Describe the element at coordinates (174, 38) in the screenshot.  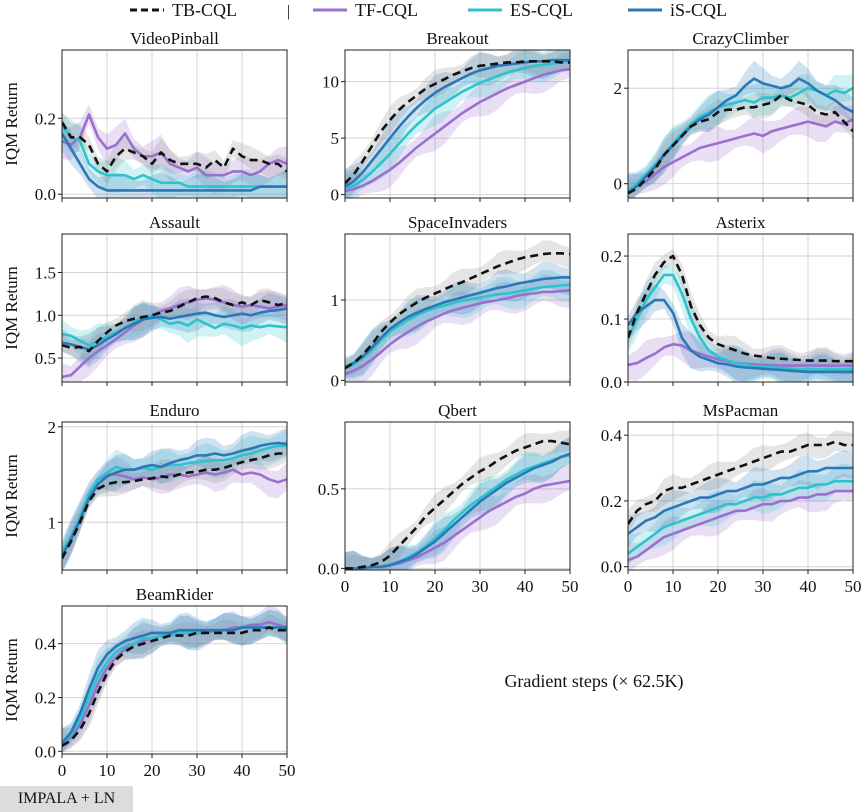
I see `panel-title: VideoPinball` at that location.